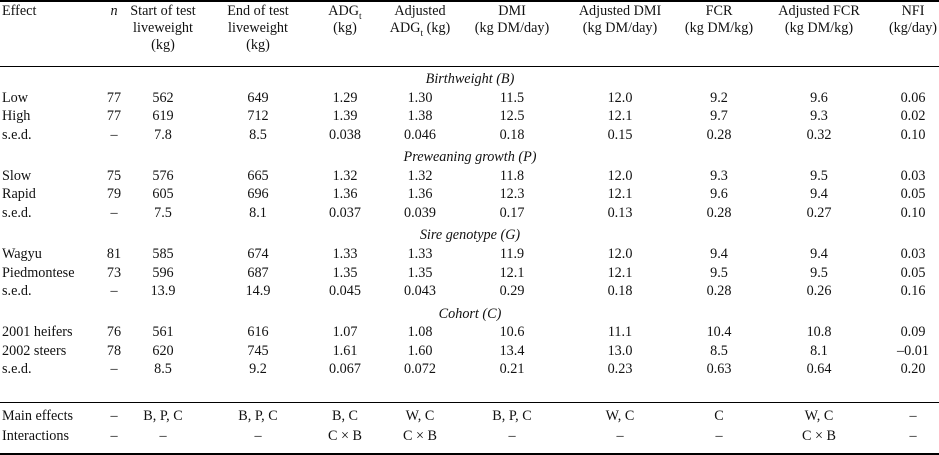 This screenshot has width=939, height=455. What do you see at coordinates (345, 97) in the screenshot?
I see `table-cell: 1.29` at bounding box center [345, 97].